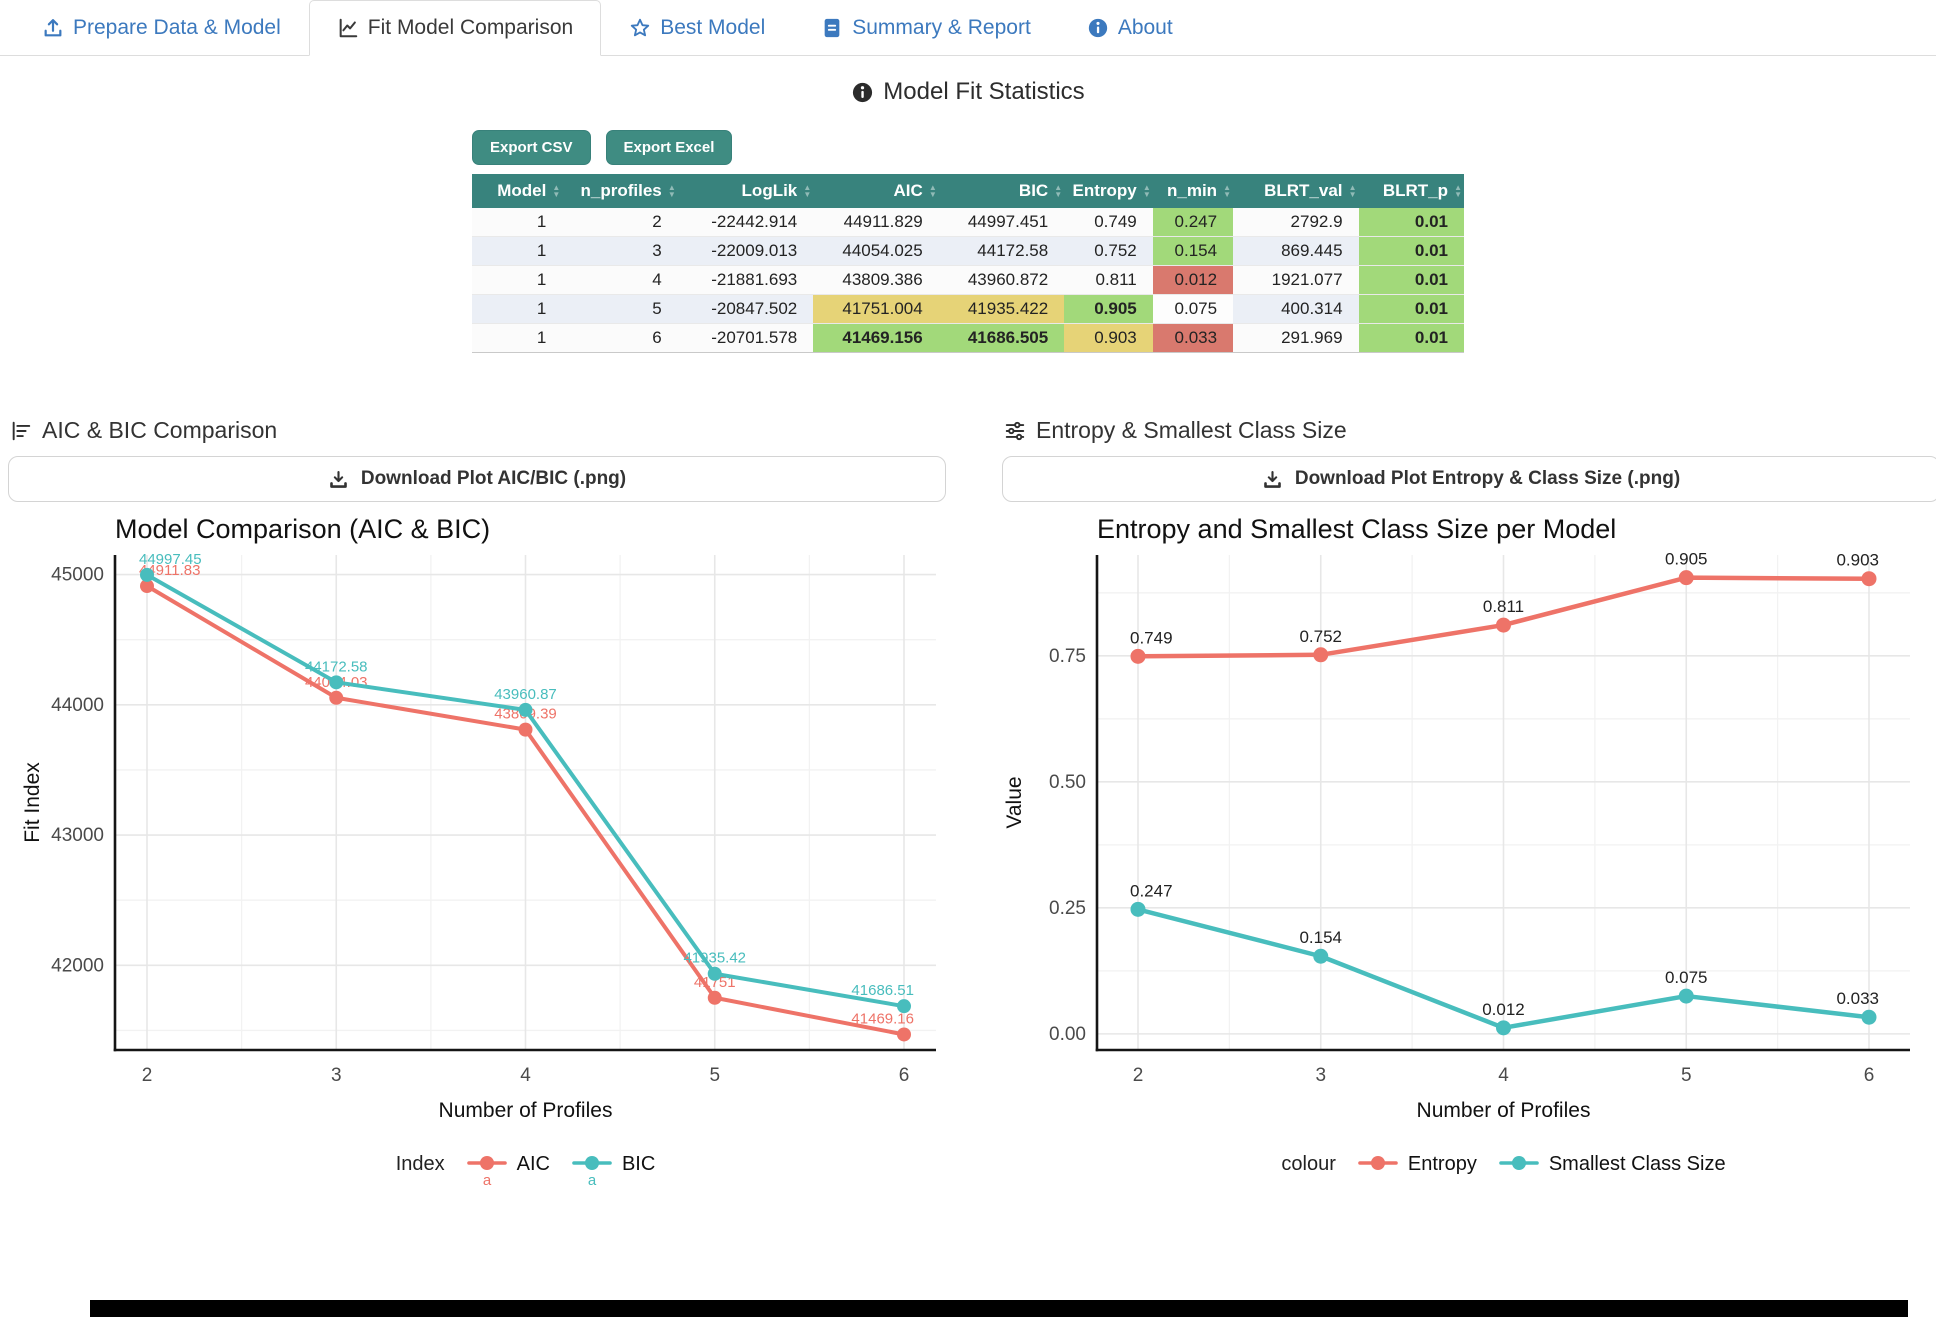 This screenshot has height=1318, width=1936. Describe the element at coordinates (336, 666) in the screenshot. I see `svg-text: 44172.58` at that location.